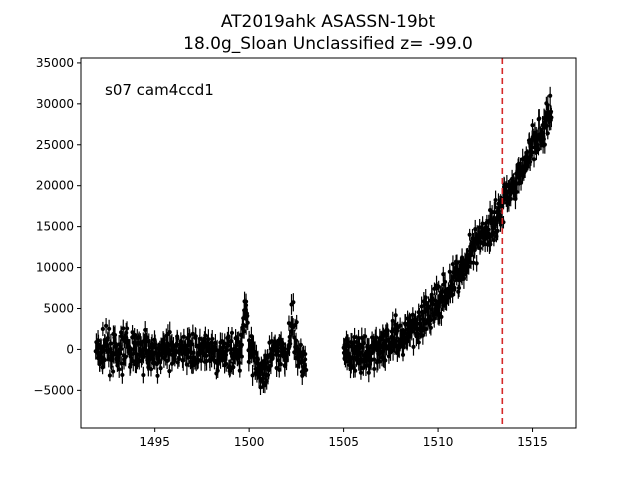  Describe the element at coordinates (55, 268) in the screenshot. I see `y-tick-label: 10000` at that location.